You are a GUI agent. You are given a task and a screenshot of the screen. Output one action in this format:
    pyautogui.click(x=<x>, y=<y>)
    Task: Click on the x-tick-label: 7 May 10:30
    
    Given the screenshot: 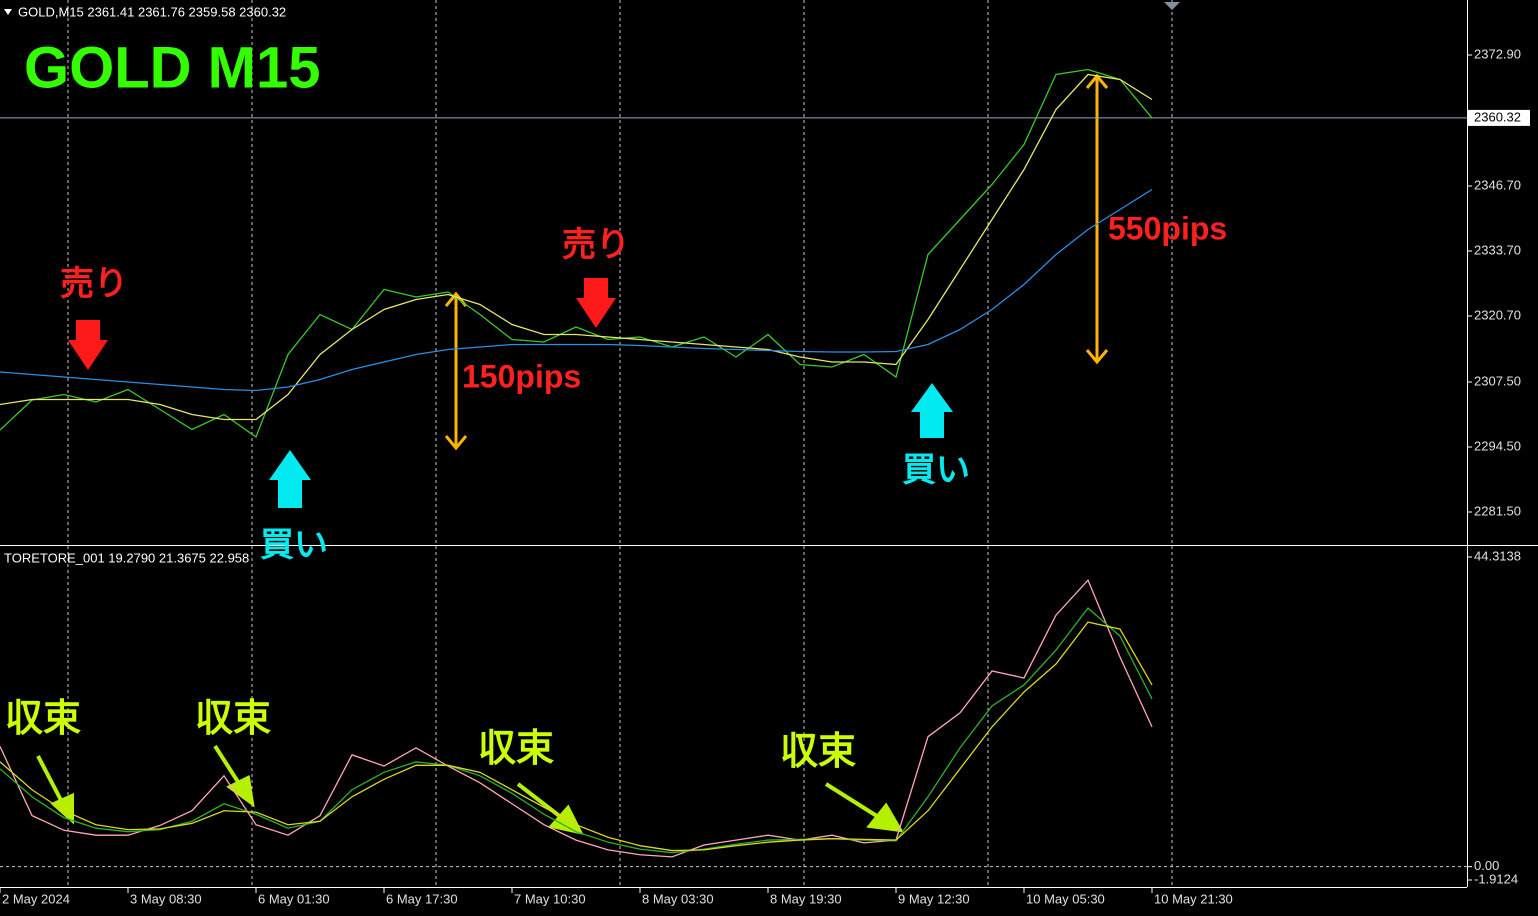 What is the action you would take?
    pyautogui.click(x=550, y=898)
    